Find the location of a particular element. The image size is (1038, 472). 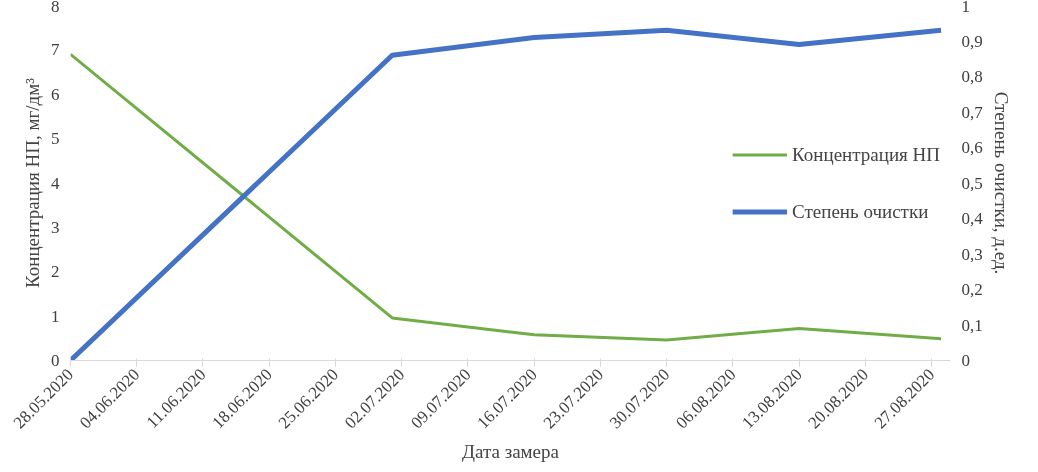

y-tick-label: 7 is located at coordinates (55, 50).